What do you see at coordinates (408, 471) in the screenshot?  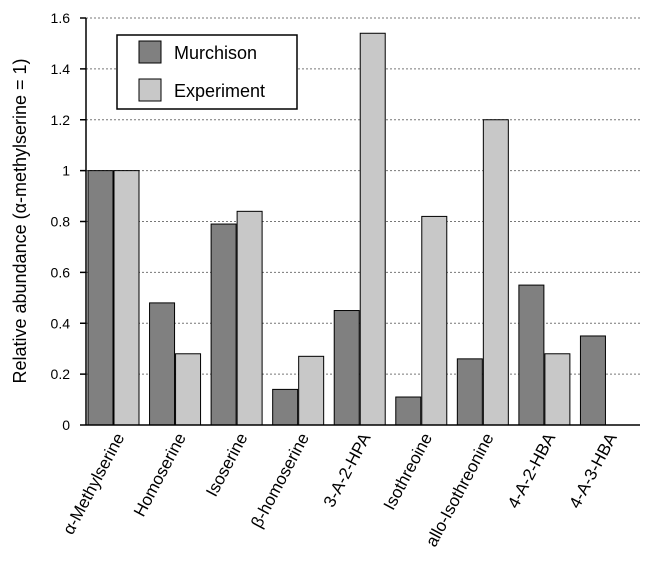 I see `x-category-label: Isothreoine` at bounding box center [408, 471].